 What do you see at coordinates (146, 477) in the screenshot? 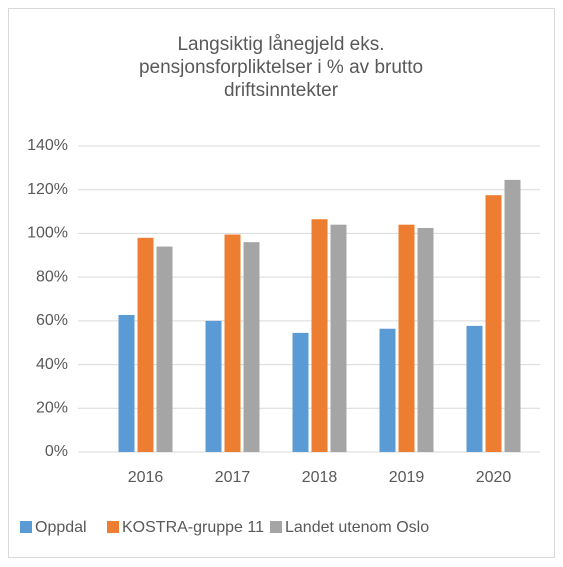
I see `x-tick-label: 2016` at bounding box center [146, 477].